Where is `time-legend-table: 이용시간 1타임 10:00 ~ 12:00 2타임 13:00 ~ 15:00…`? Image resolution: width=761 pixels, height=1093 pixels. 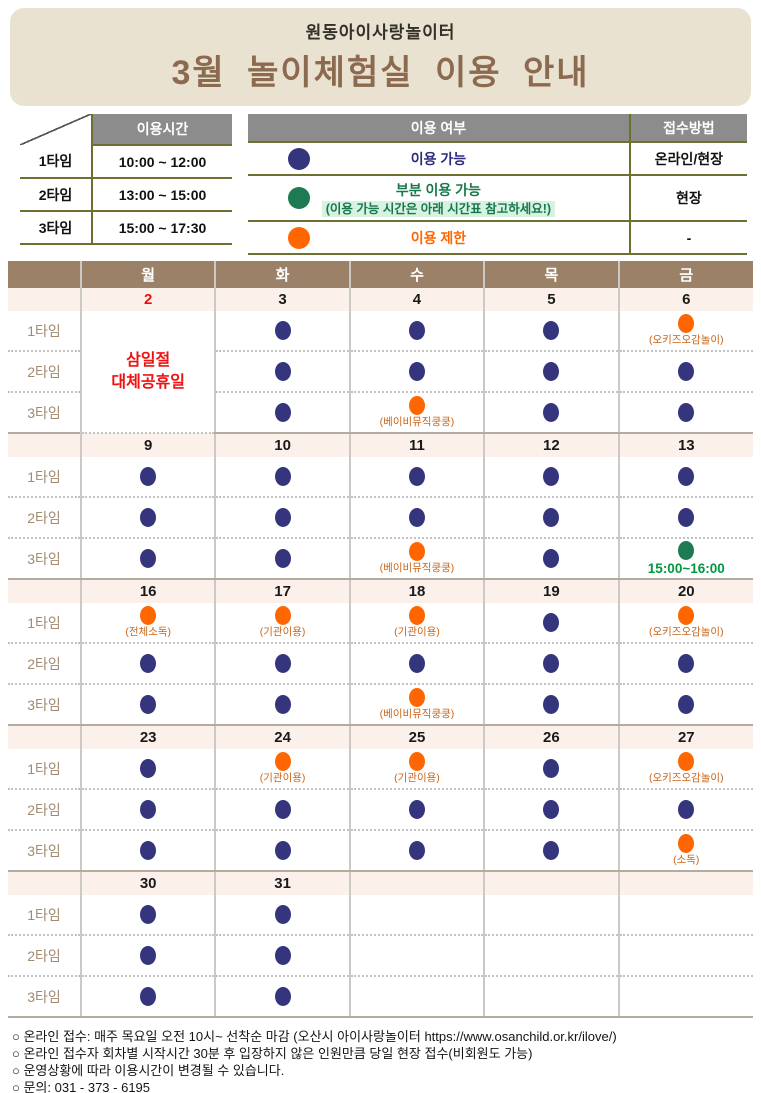
time-legend-table: 이용시간 1타임 10:00 ~ 12:00 2타임 13:00 ~ 15:00… is located at coordinates (126, 179).